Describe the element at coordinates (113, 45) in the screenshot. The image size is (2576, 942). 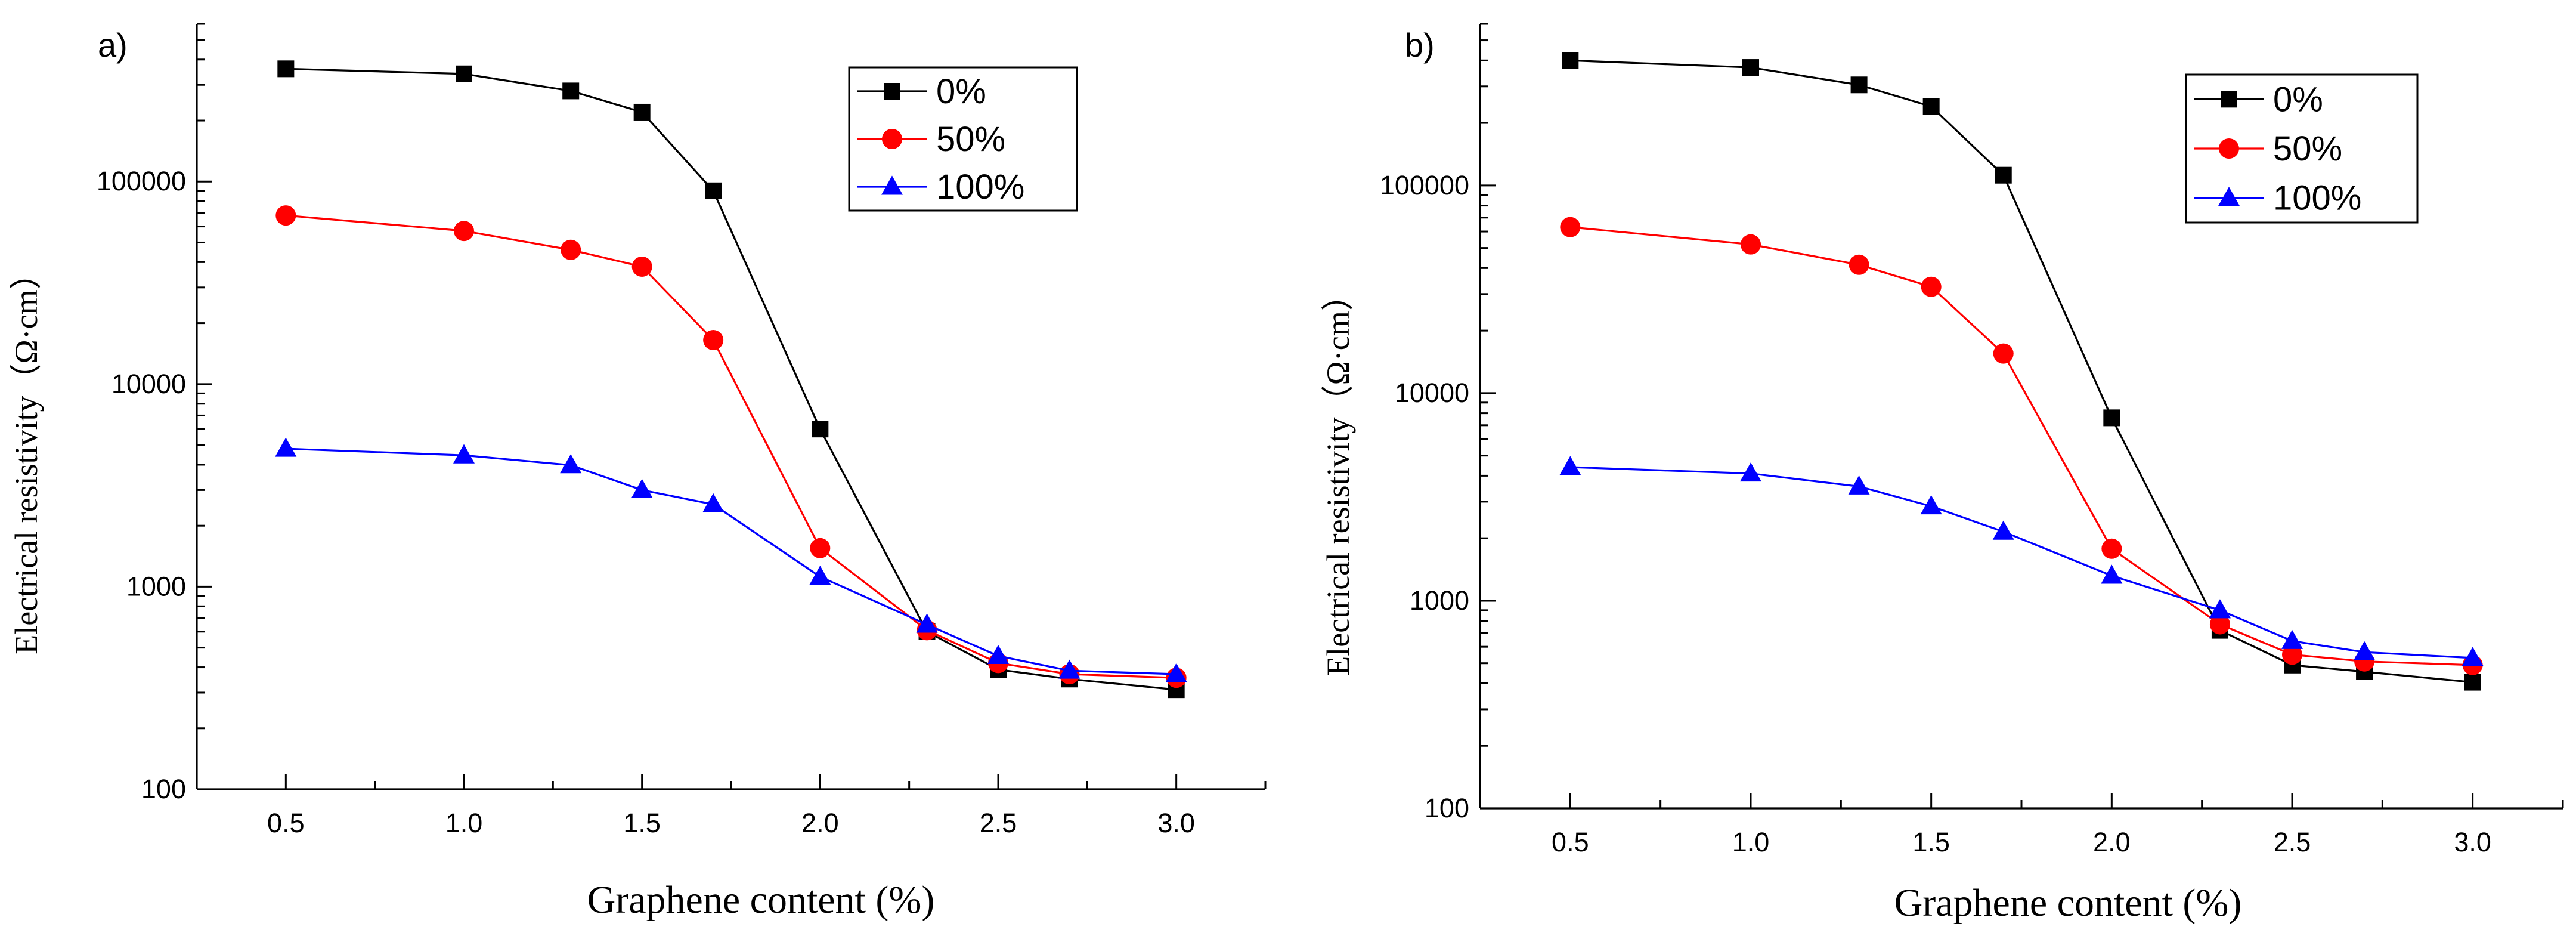
I see `panel-label: a)` at that location.